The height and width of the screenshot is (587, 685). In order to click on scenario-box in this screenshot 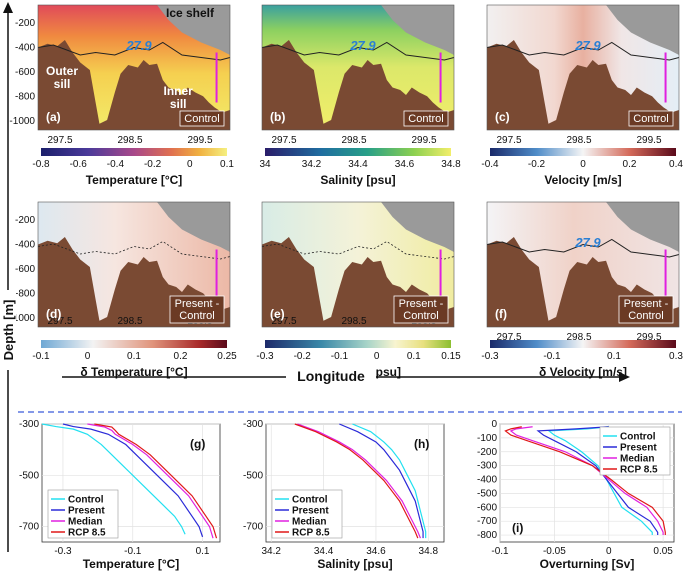, I will do `click(646, 309)`.